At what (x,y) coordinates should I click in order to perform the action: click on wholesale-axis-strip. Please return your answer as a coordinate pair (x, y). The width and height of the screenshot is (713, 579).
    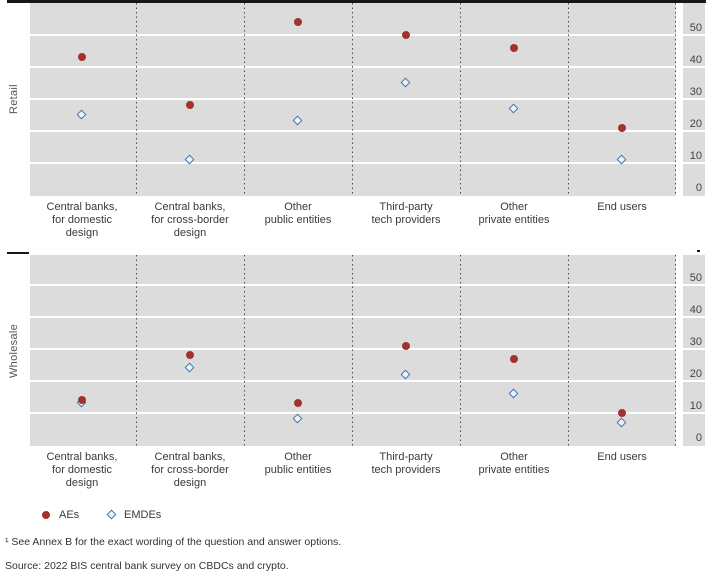
    Looking at the image, I should click on (694, 350).